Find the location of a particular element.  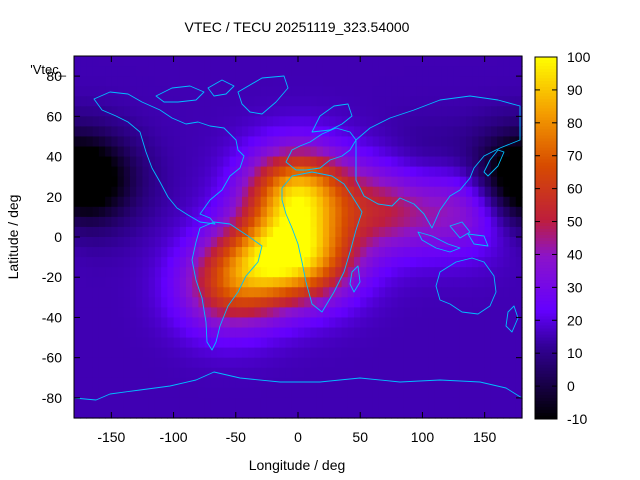

coastline-japan is located at coordinates (494, 163).